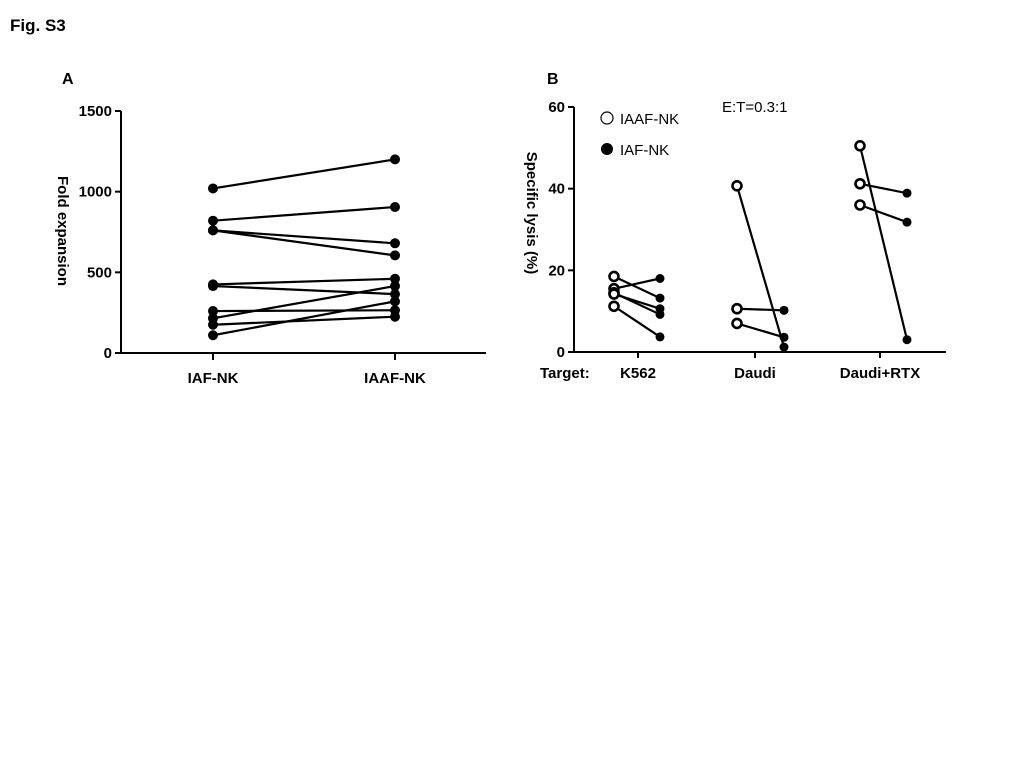 The height and width of the screenshot is (768, 1024). Describe the element at coordinates (556, 270) in the screenshot. I see `y-tick-label: 20` at that location.